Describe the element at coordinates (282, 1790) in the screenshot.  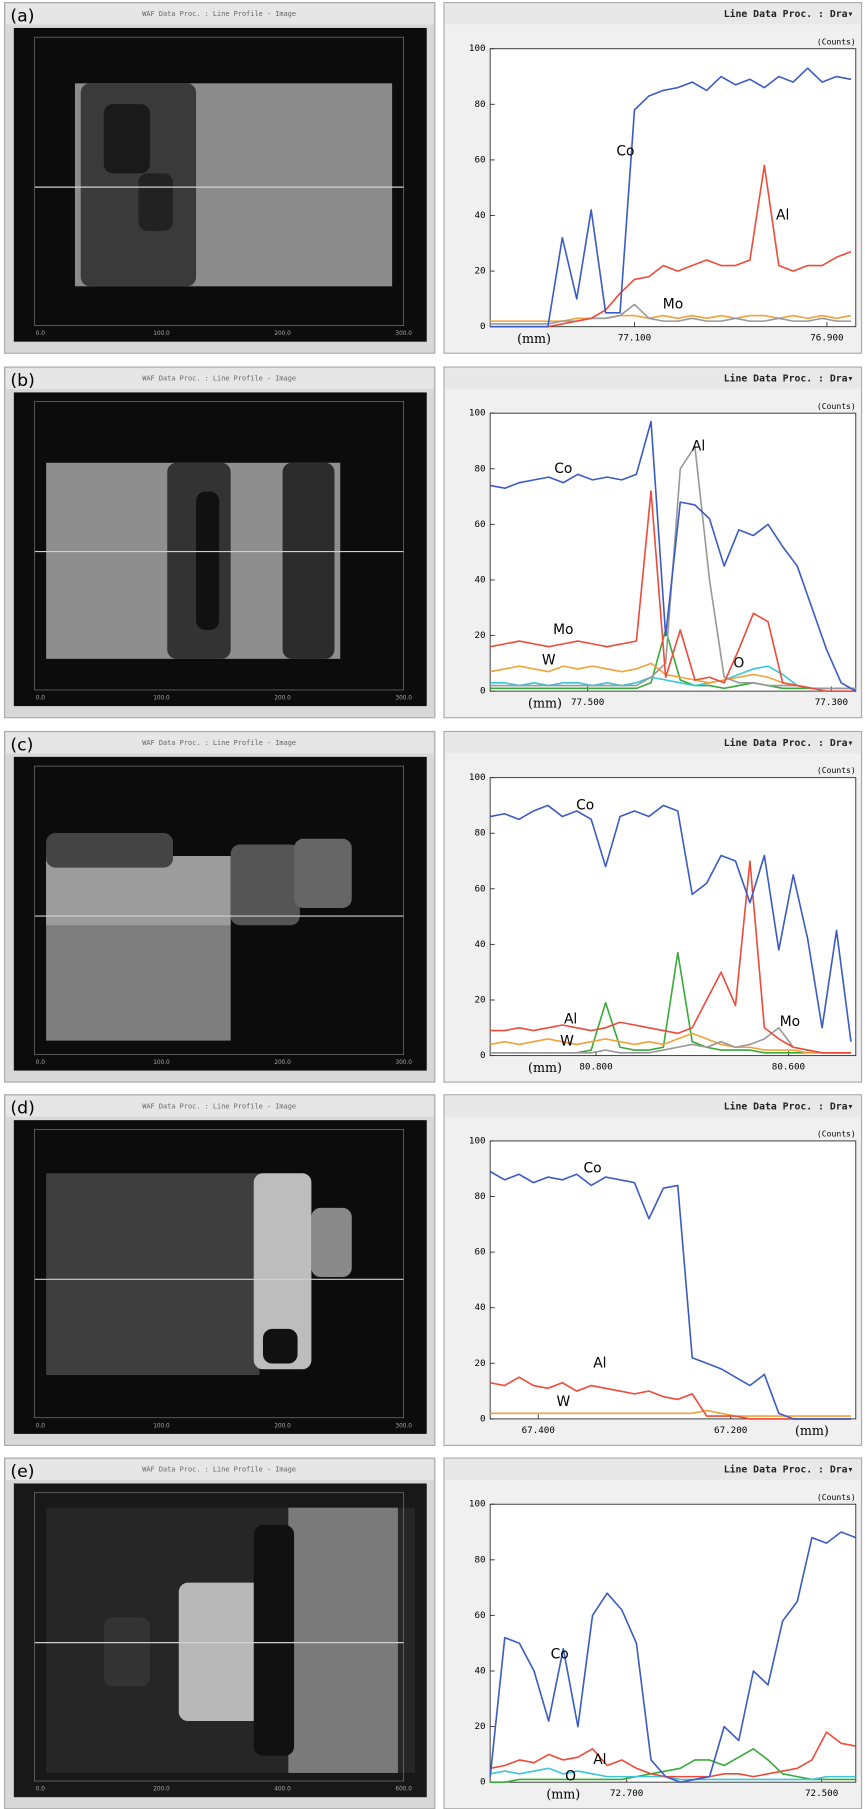
I see `image-x-tick-label: 400.0` at that location.